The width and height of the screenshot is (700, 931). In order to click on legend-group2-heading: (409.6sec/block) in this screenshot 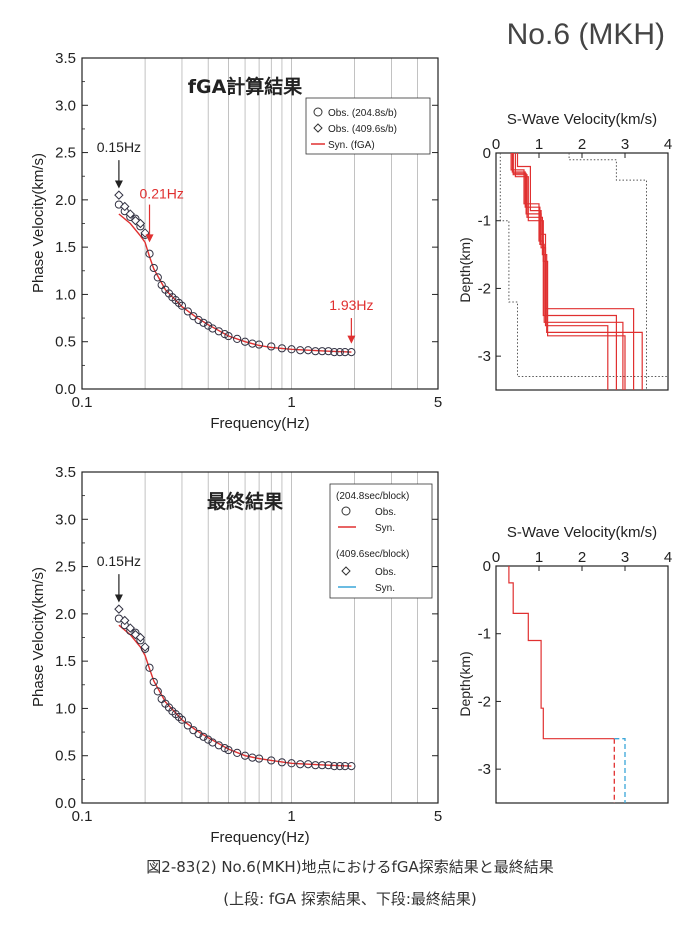, I will do `click(372, 554)`.